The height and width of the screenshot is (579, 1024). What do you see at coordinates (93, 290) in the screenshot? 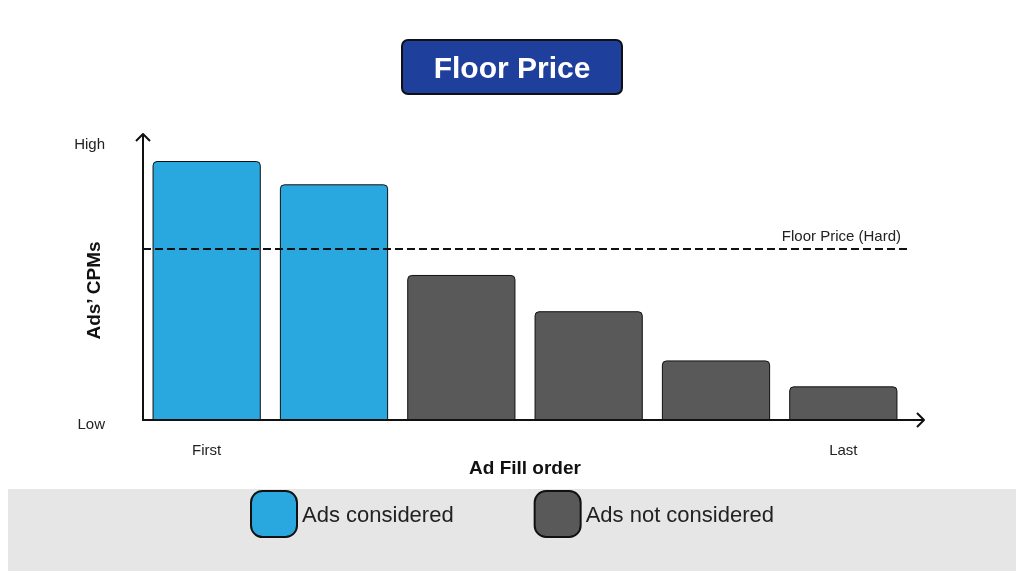
I see `y-axis-title: Ads’ CPMs` at bounding box center [93, 290].